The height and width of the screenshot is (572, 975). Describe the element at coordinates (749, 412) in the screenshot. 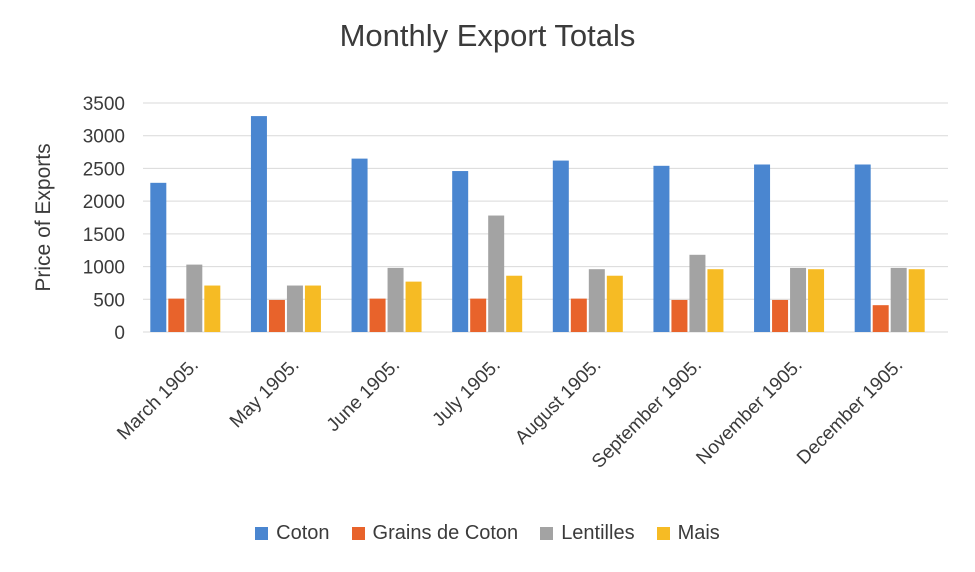

I see `x-tick-label: November 1905.` at that location.